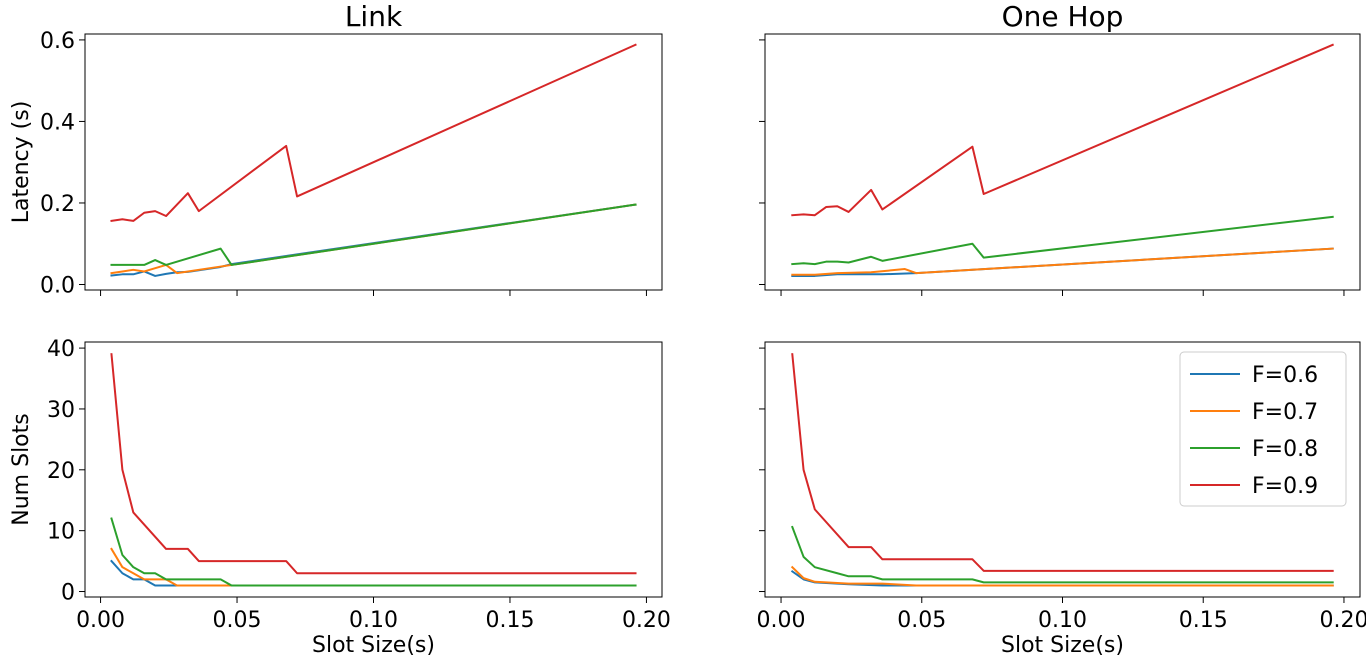 The height and width of the screenshot is (662, 1366). Describe the element at coordinates (21, 162) in the screenshot. I see `y-axis-label: Latency (s)` at that location.